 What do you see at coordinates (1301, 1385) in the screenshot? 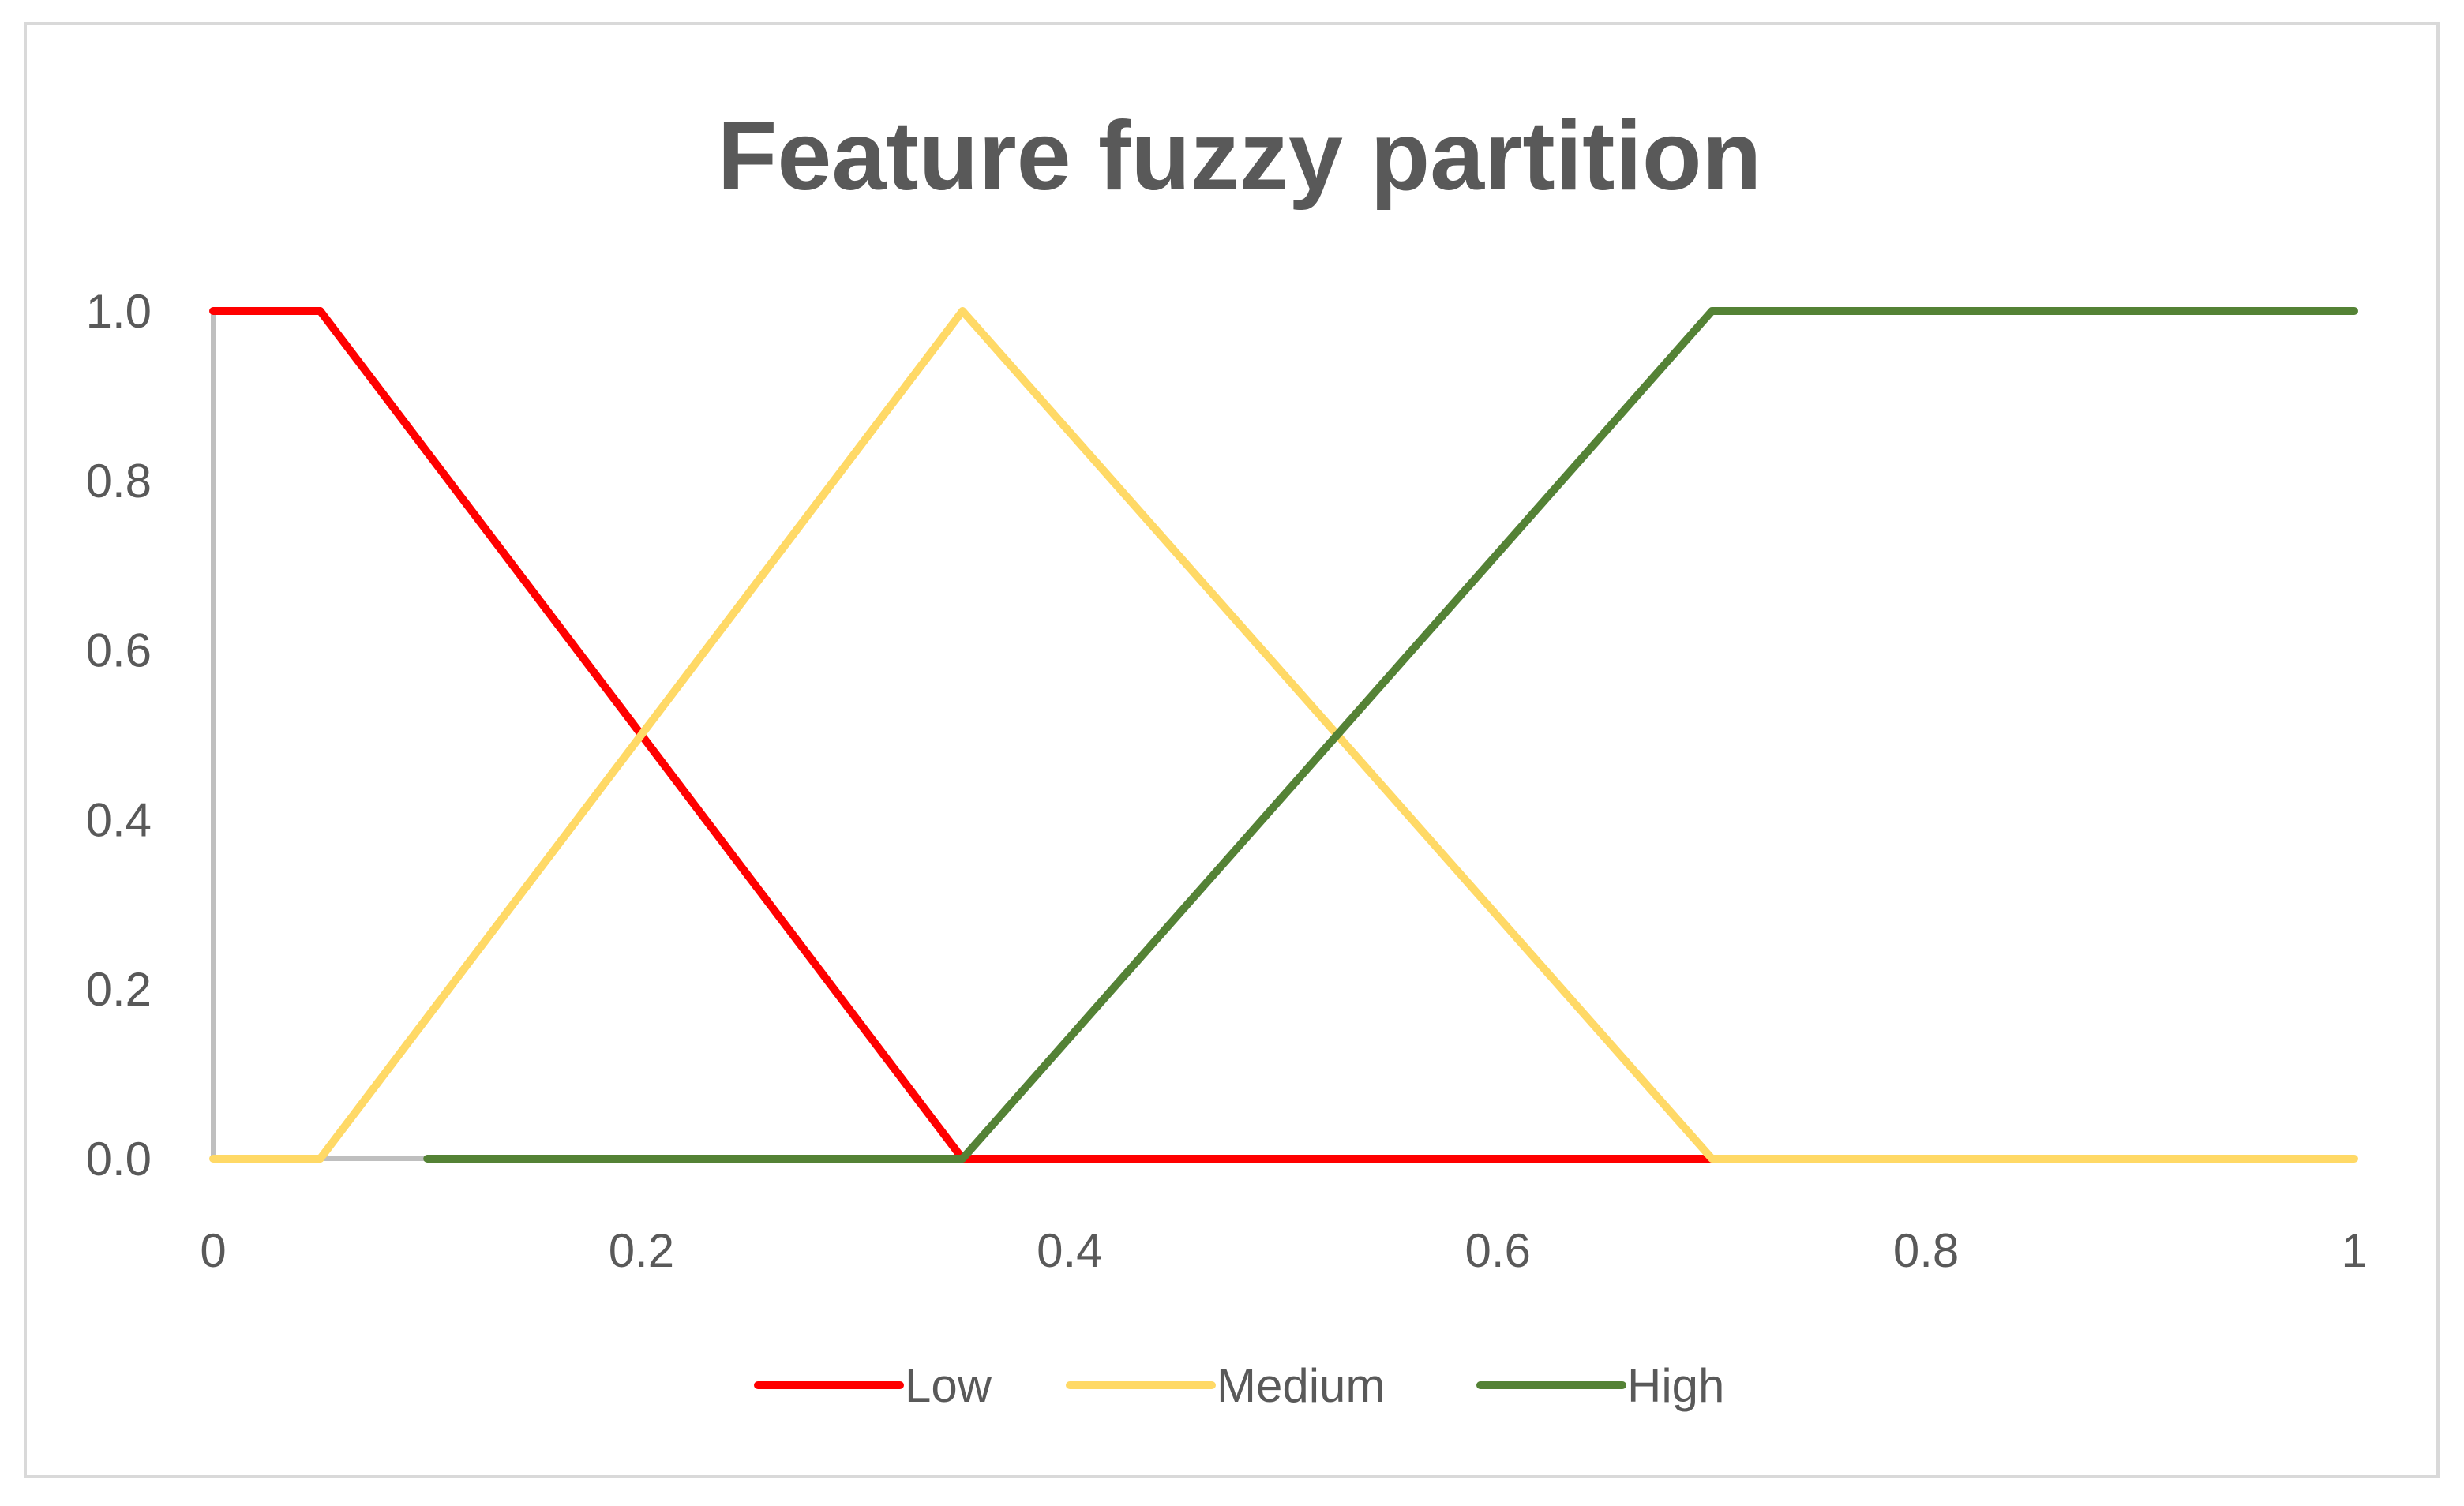
I see `legend-label-medium: Medium` at bounding box center [1301, 1385].